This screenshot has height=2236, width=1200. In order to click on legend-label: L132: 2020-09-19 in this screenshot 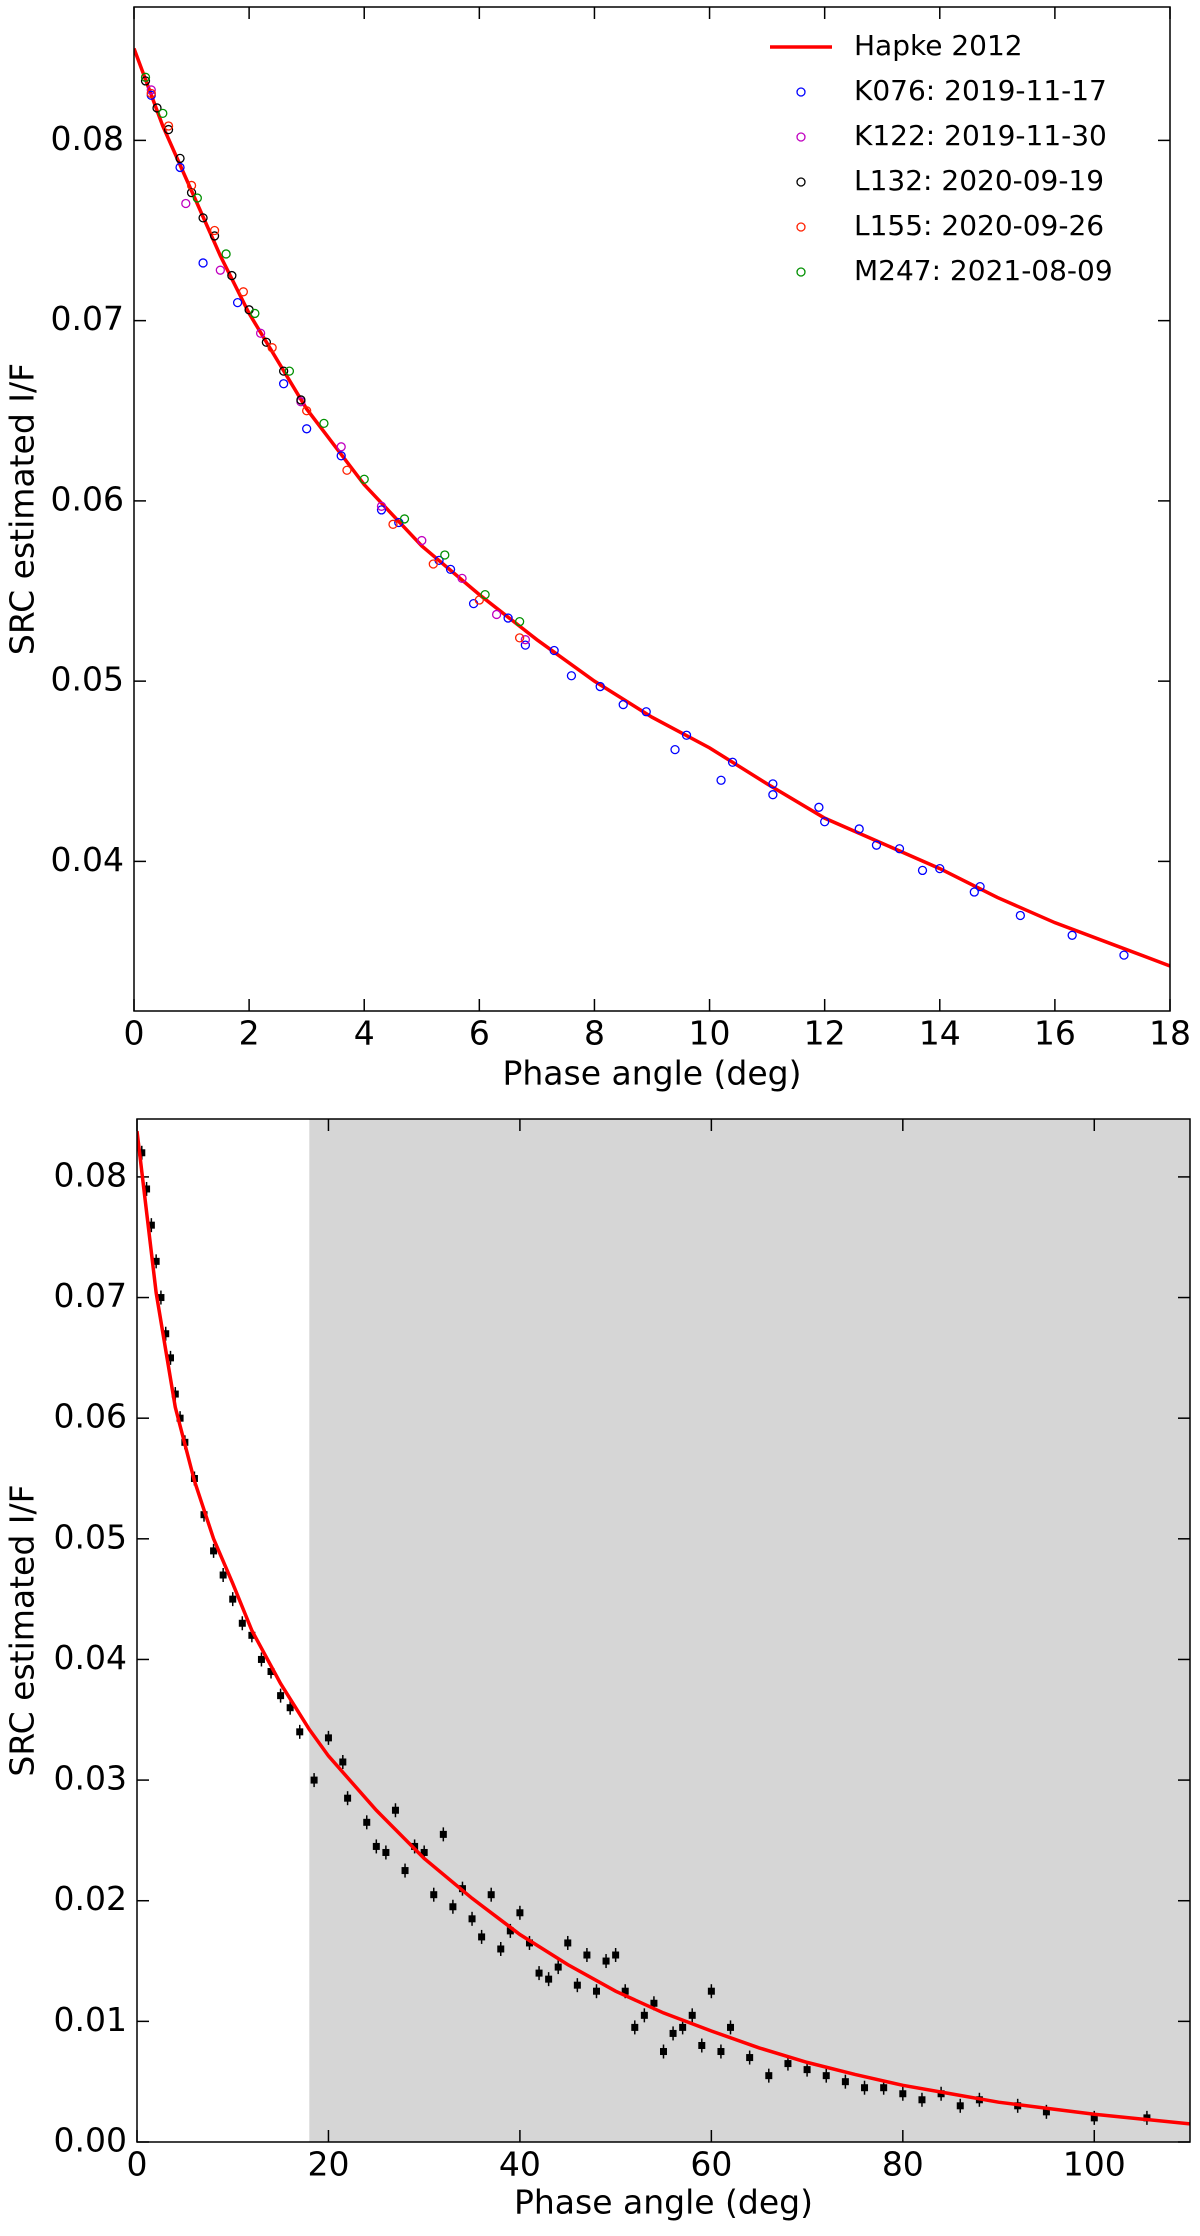, I will do `click(979, 180)`.